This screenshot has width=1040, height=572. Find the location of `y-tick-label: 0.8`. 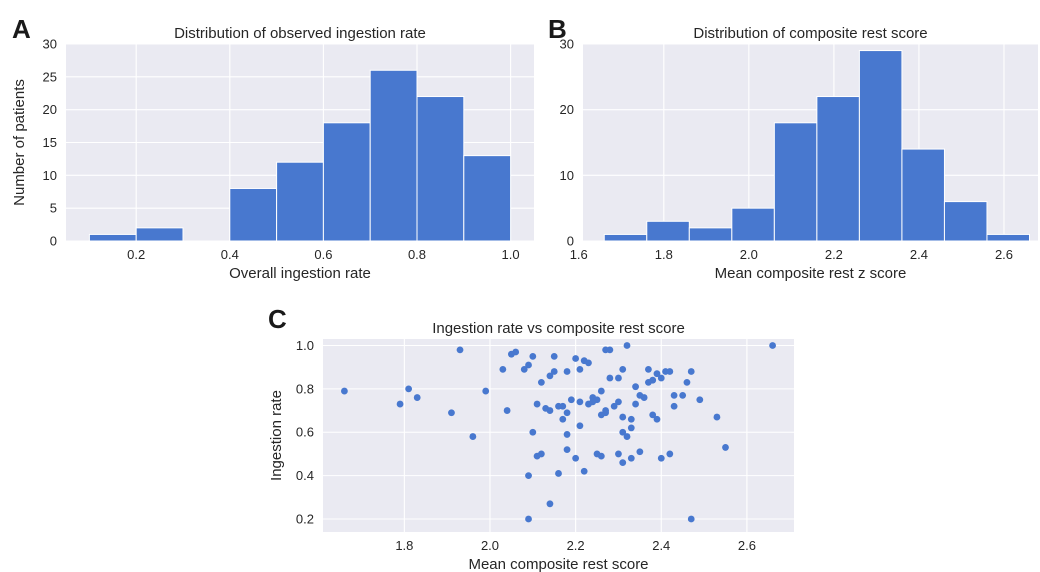

y-tick-label: 0.8 is located at coordinates (305, 388).